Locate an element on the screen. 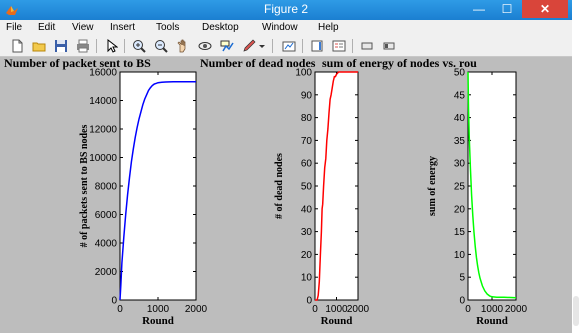  plot3-xtick-label: 1000 is located at coordinates (492, 309).